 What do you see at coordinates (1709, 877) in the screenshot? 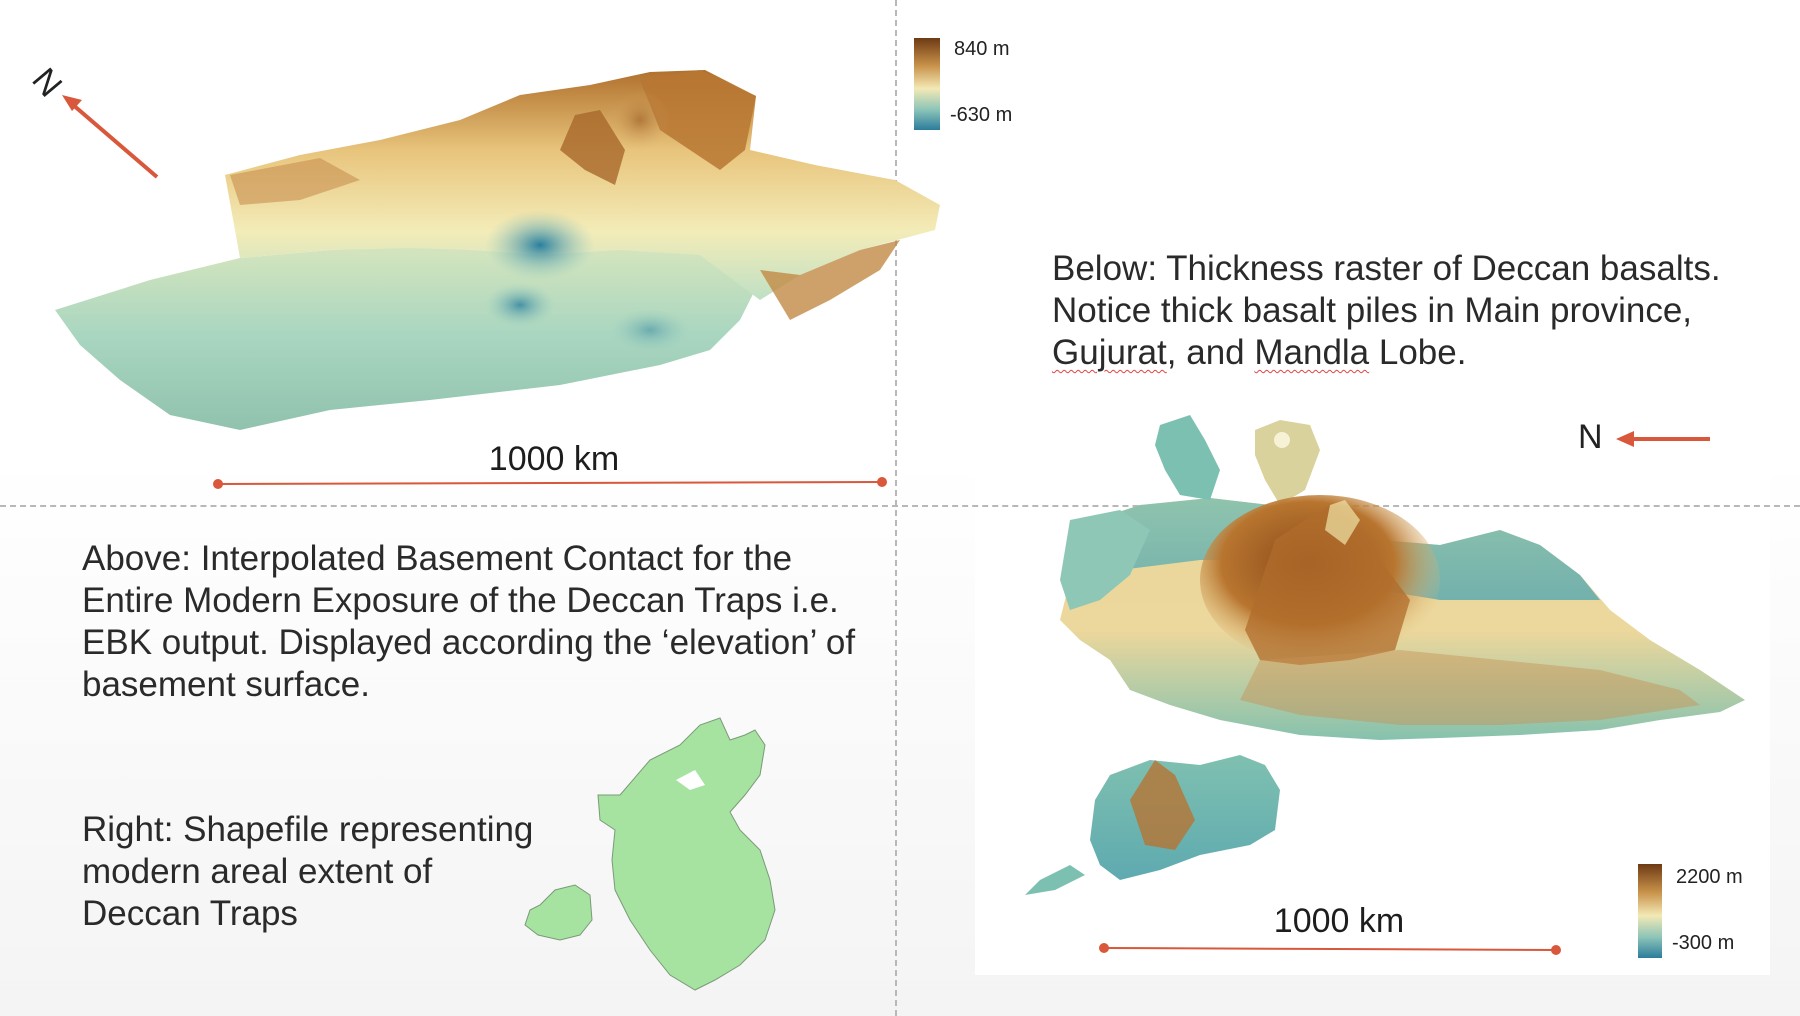
I see `legend-max-label-right: 2200 m` at bounding box center [1709, 877].